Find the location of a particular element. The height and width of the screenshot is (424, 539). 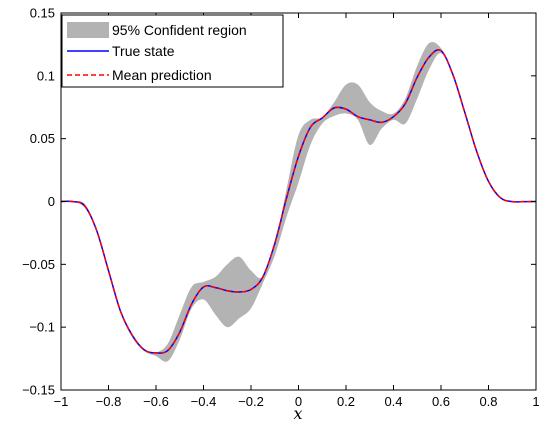

x-tick-label: 0.6 is located at coordinates (441, 401).